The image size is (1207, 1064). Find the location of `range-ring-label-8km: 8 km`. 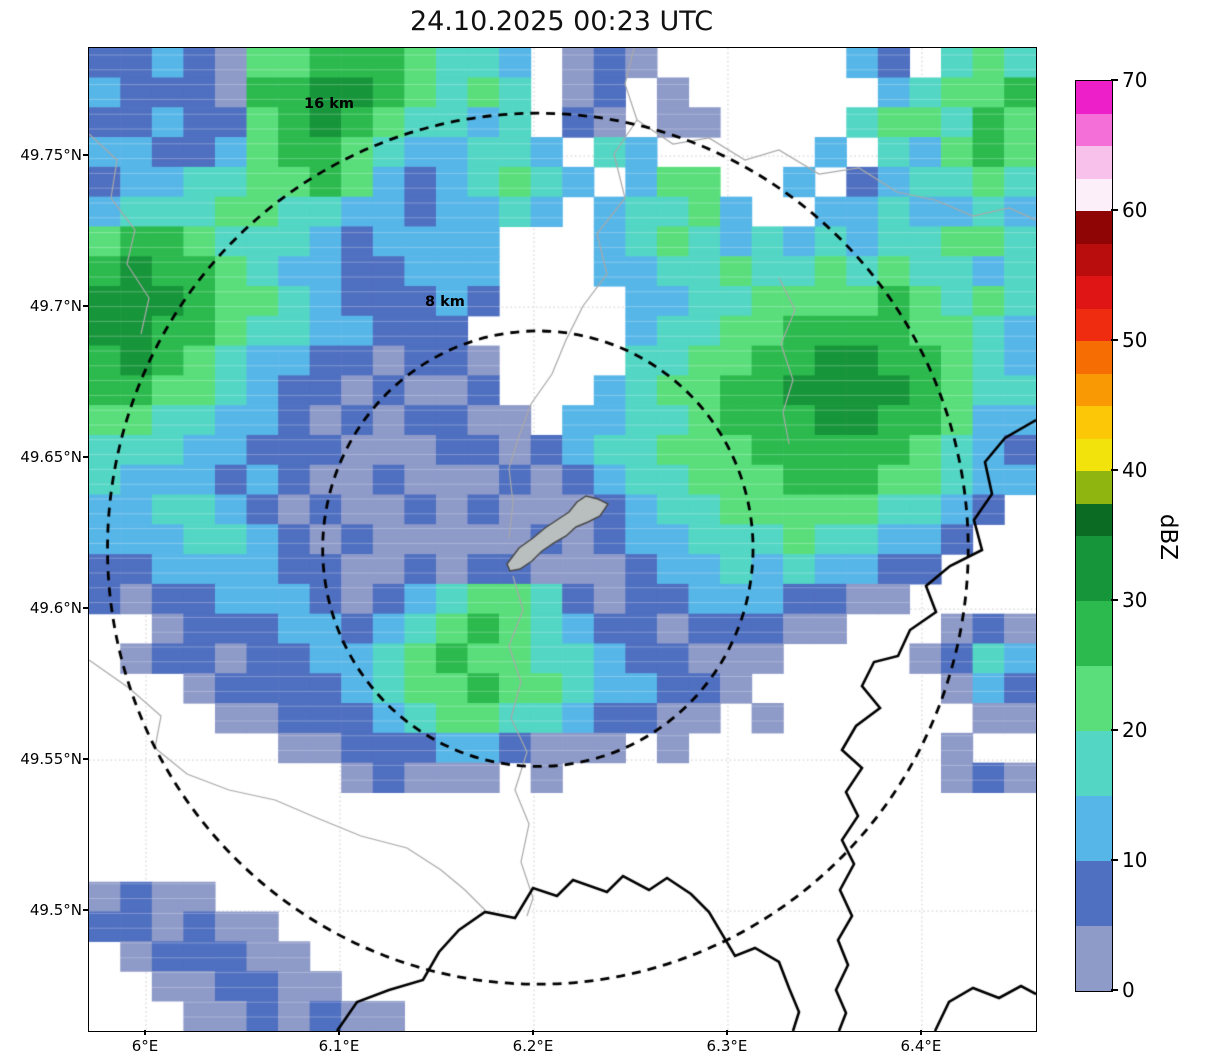

range-ring-label-8km: 8 km is located at coordinates (445, 302).